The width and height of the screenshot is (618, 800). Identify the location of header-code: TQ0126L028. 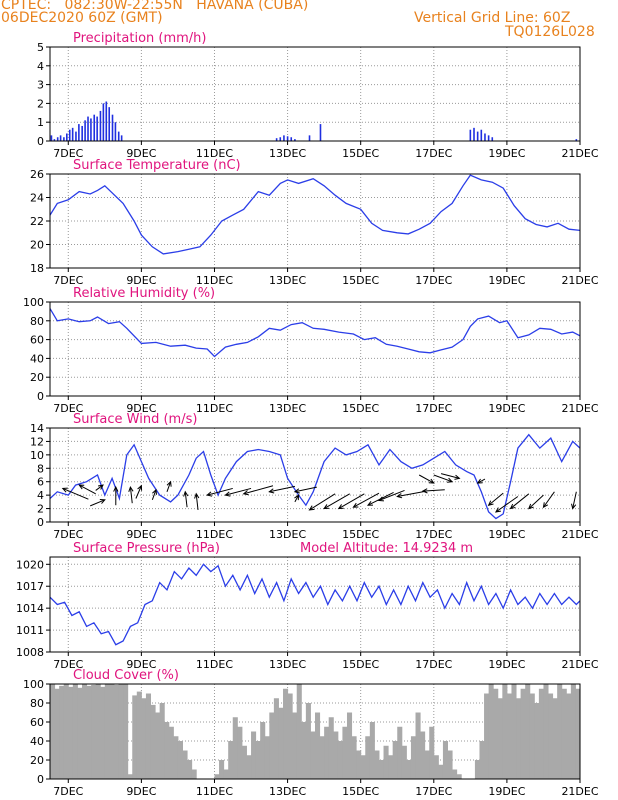
(550, 32).